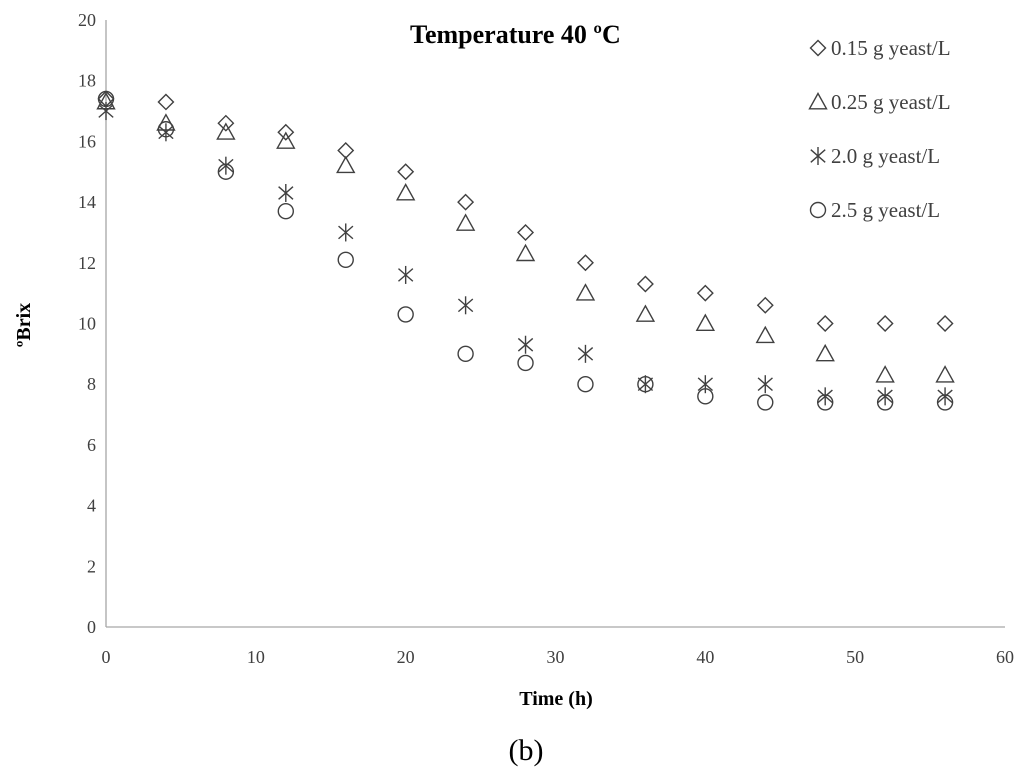 This screenshot has width=1024, height=768. Describe the element at coordinates (87, 20) in the screenshot. I see `y-tick-label: 20` at that location.